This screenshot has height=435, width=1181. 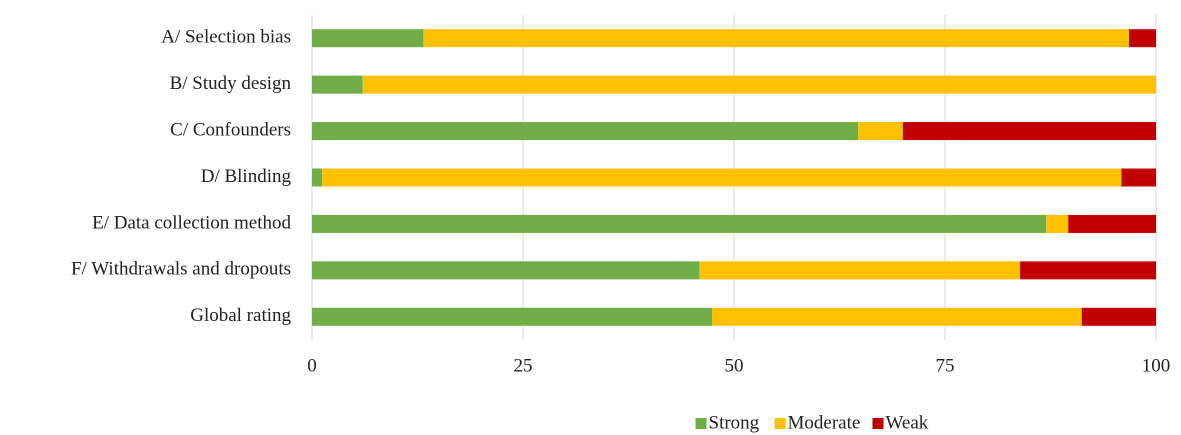 I want to click on y-tick-label: Global rating, so click(x=240, y=315).